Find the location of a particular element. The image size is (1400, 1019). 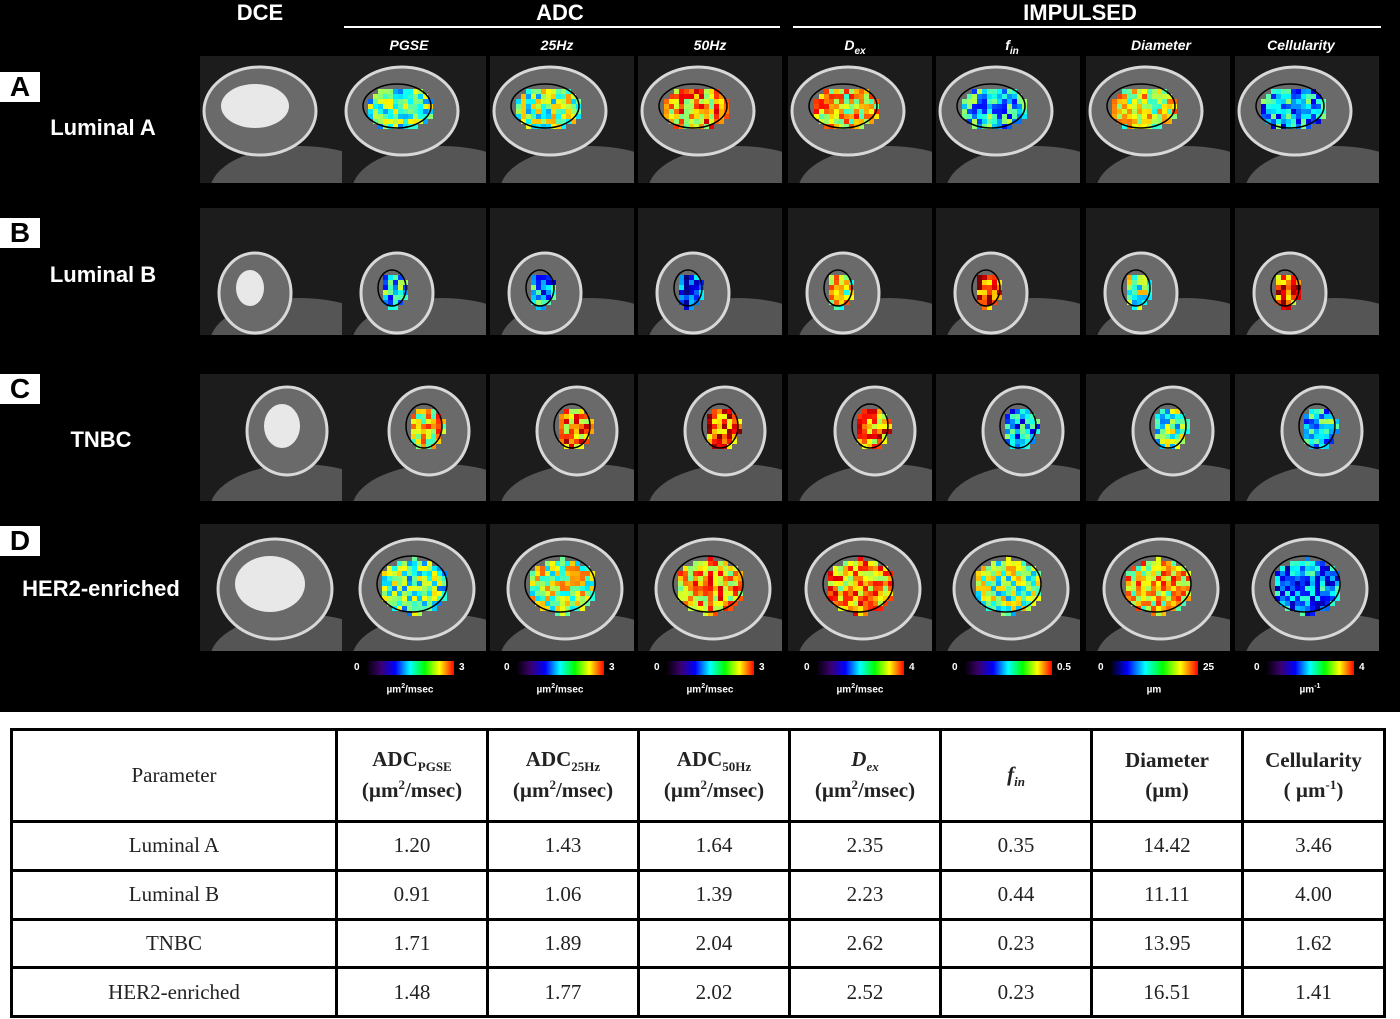

cell-cellularity: 4.00 is located at coordinates (1313, 894).